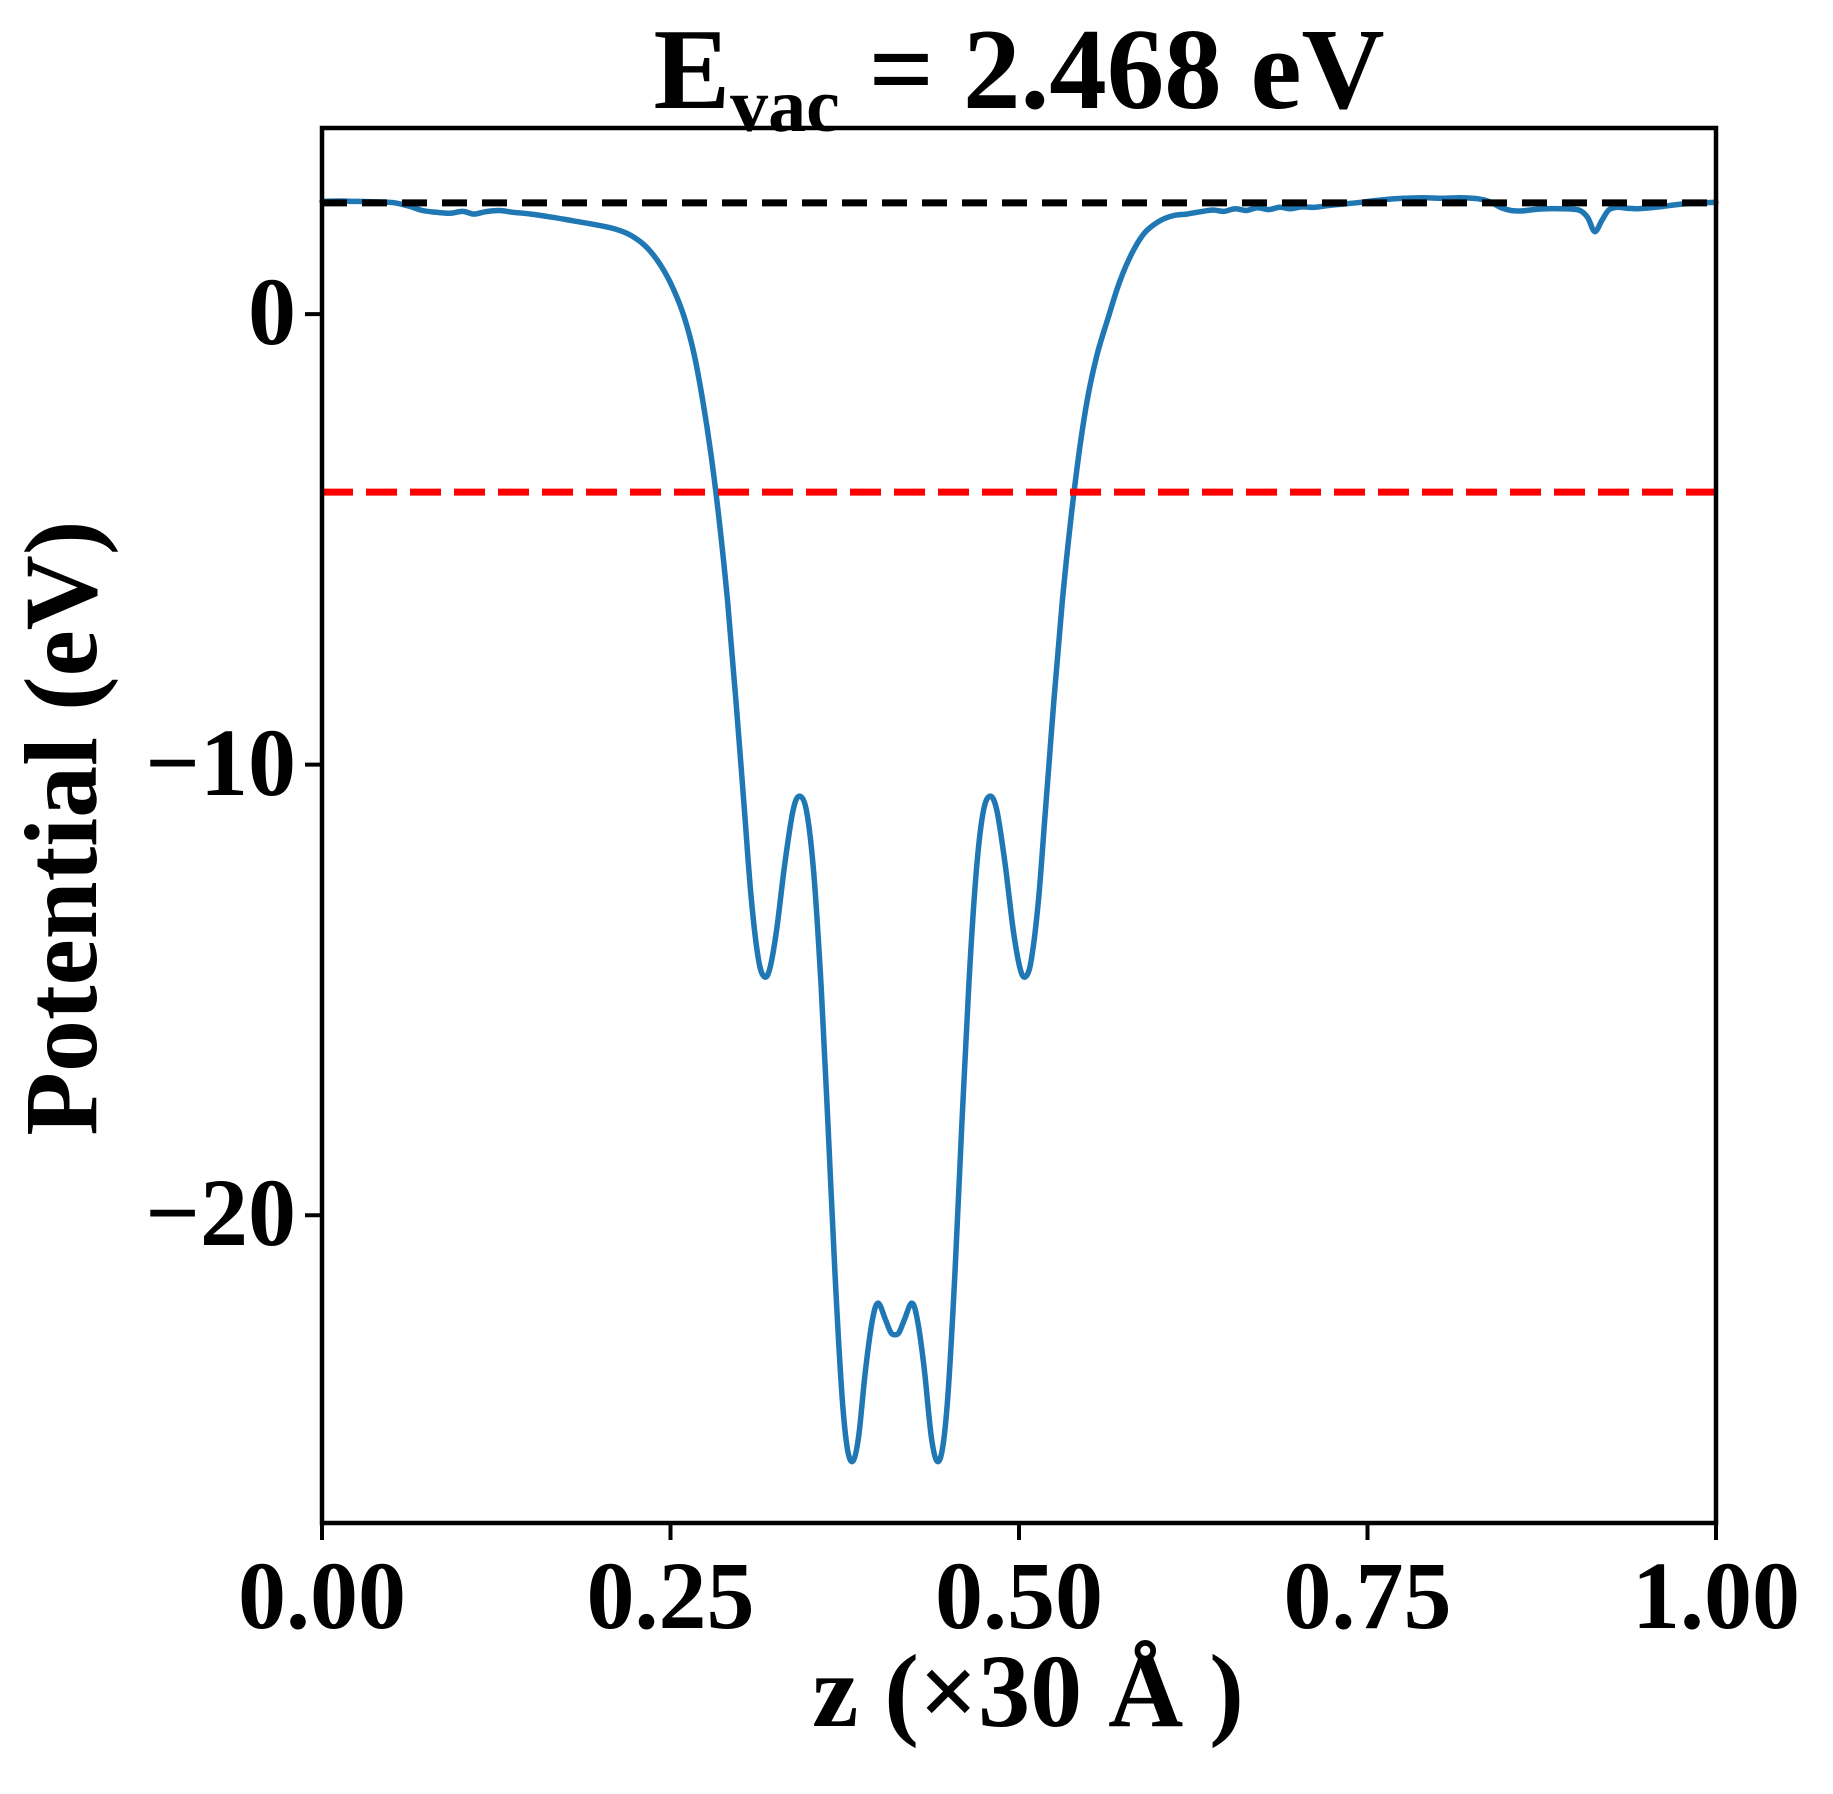 The height and width of the screenshot is (1794, 1833). I want to click on y-tick-label: −20, so click(220, 1213).